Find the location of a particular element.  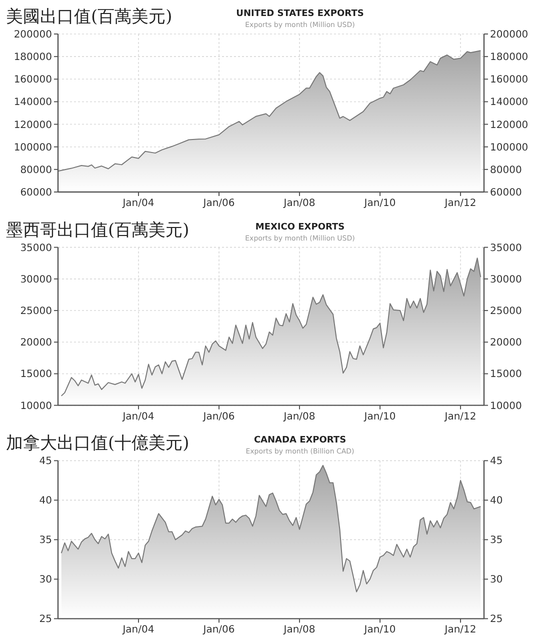

y2-tick-label: 20000 is located at coordinates (506, 343).